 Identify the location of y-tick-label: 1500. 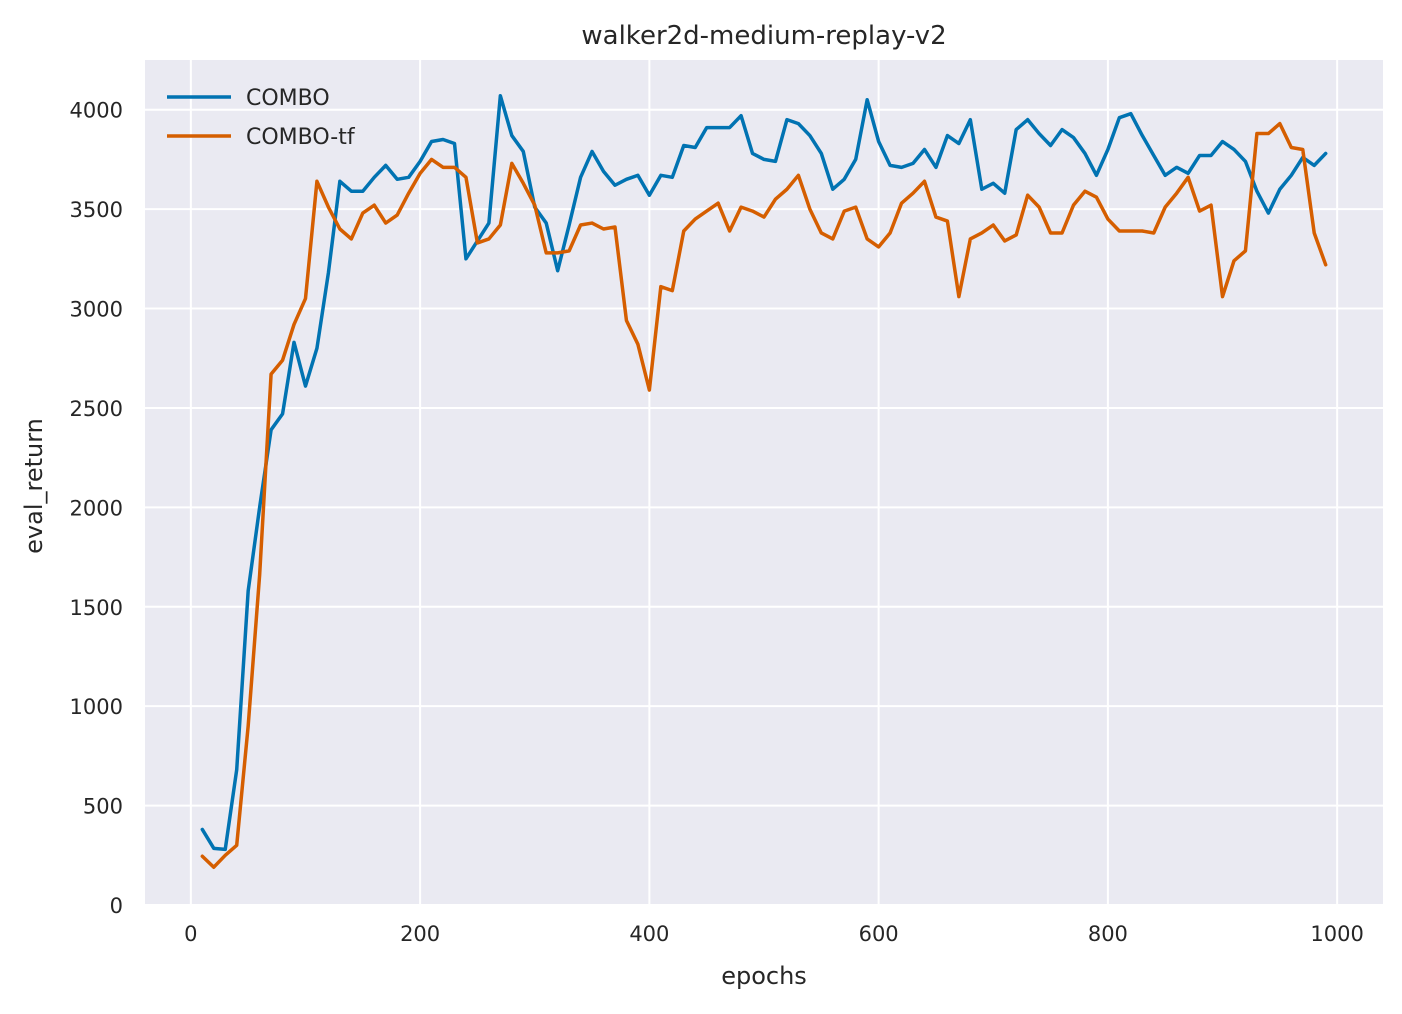
(96, 608).